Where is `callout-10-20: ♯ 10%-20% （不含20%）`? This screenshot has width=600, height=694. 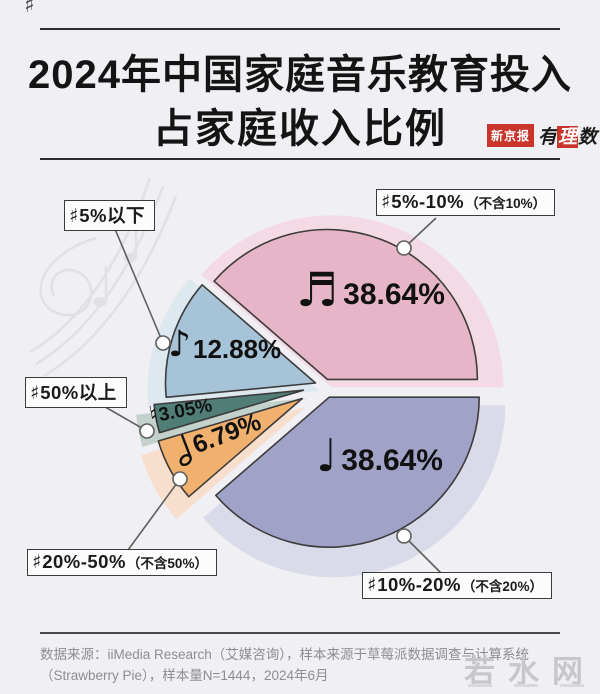
callout-10-20: ♯ 10%-20% （不含20%） is located at coordinates (457, 585).